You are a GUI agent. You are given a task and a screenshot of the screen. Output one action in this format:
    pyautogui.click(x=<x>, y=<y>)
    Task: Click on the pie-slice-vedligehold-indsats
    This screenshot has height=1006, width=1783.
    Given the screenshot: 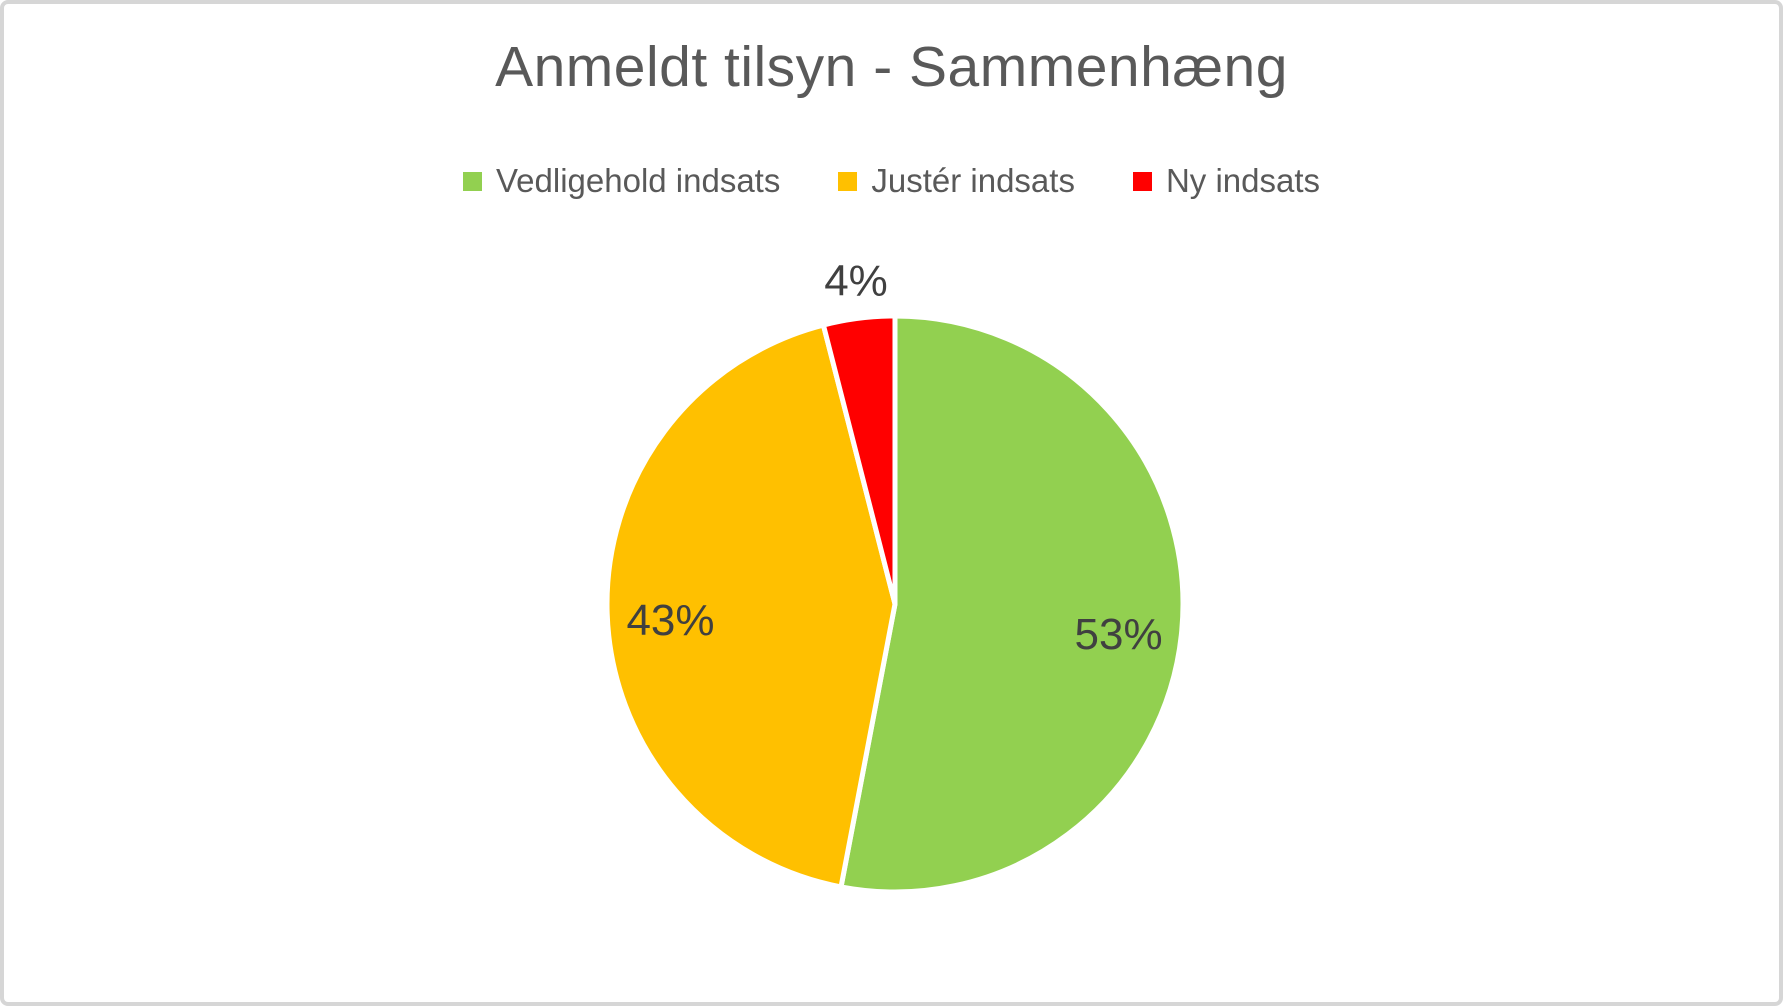 What is the action you would take?
    pyautogui.click(x=1012, y=604)
    